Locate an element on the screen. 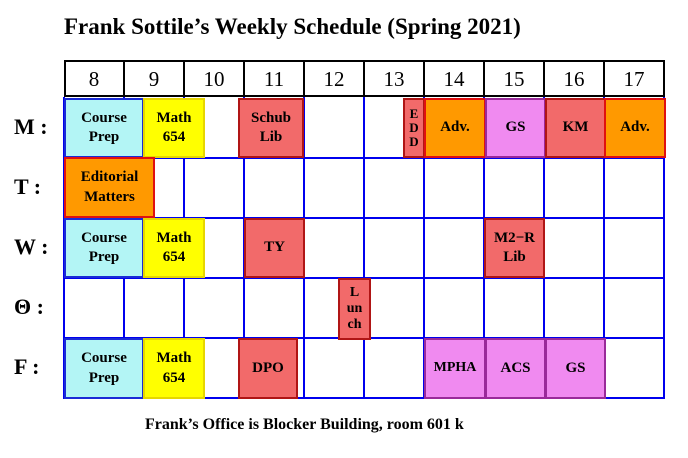  event-ty: TY is located at coordinates (274, 248).